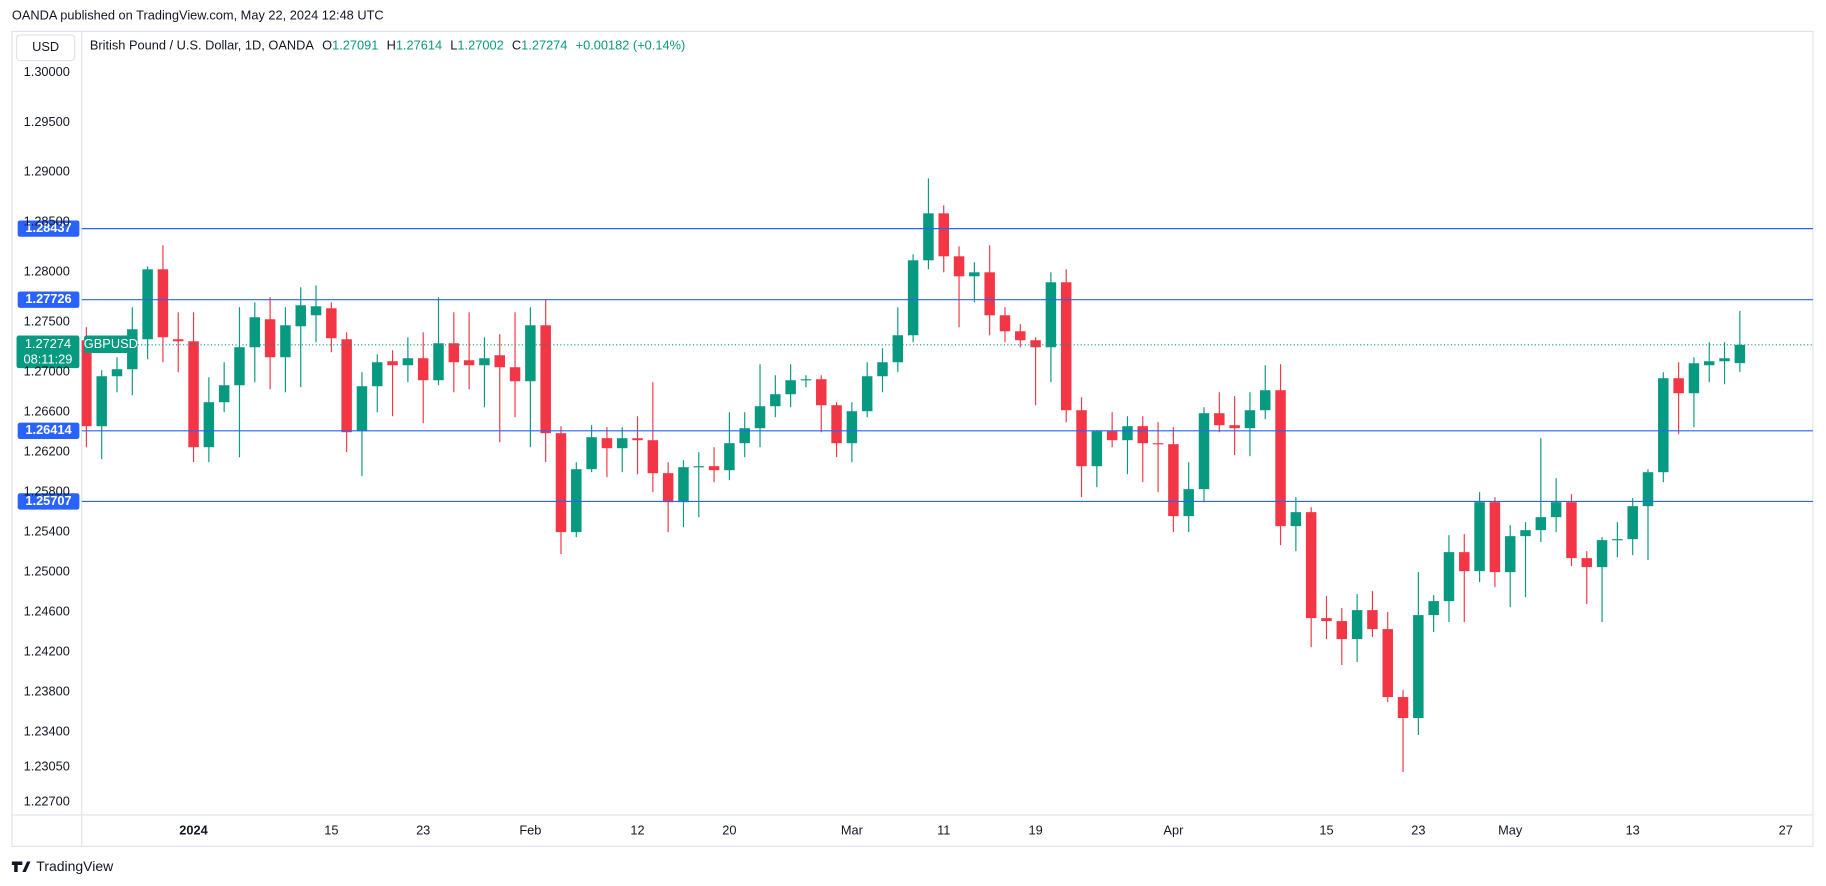 This screenshot has height=886, width=1826. I want to click on y-tick-label: 1.26600, so click(47, 411).